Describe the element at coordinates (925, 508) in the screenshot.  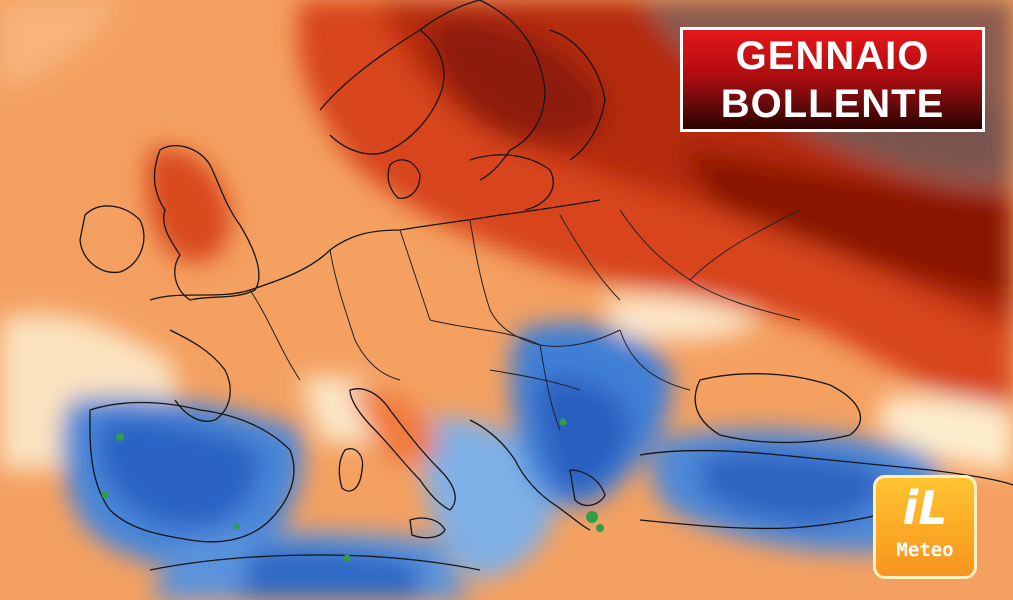
I see `logo-mark: iL` at that location.